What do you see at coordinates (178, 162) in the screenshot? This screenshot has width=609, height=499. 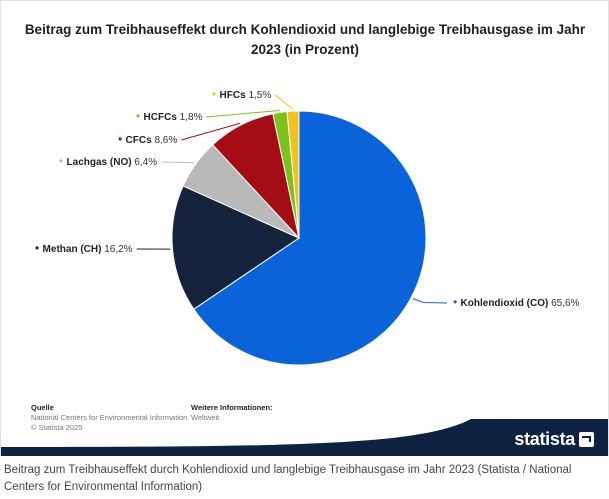 I see `leader-line-lachgas-no` at bounding box center [178, 162].